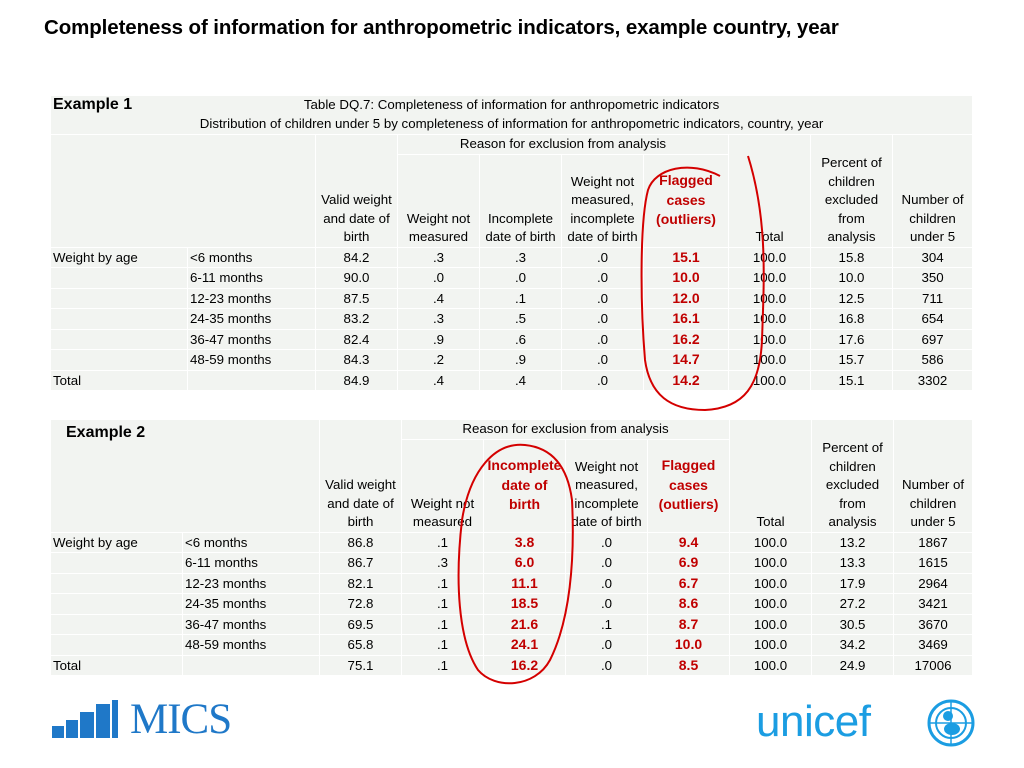  Describe the element at coordinates (606, 624) in the screenshot. I see `cell-not-measured-incomplete: .1` at that location.